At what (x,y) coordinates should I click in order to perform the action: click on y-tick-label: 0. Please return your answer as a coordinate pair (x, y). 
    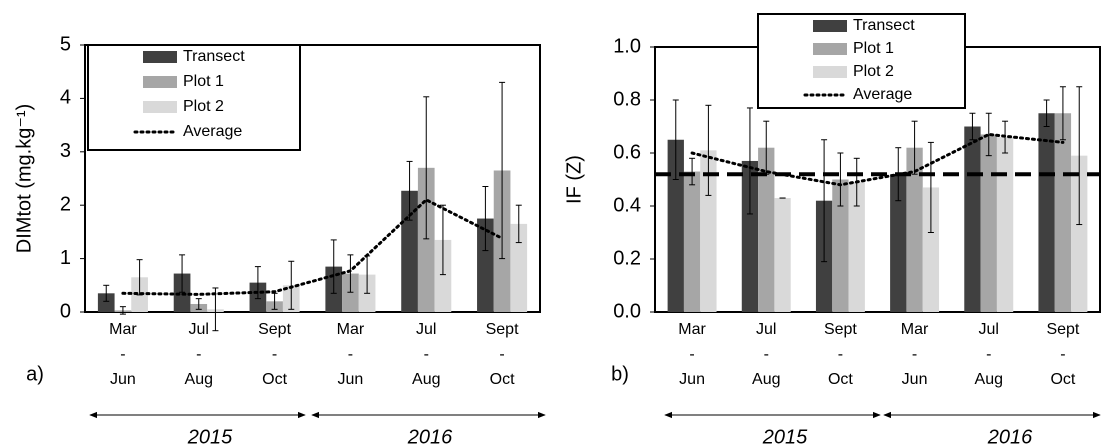
    Looking at the image, I should click on (65, 311).